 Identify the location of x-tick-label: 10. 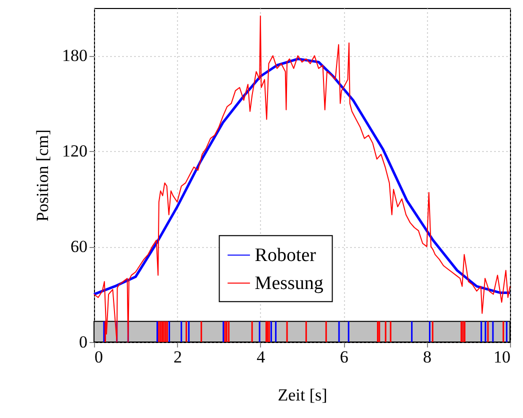
(502, 357).